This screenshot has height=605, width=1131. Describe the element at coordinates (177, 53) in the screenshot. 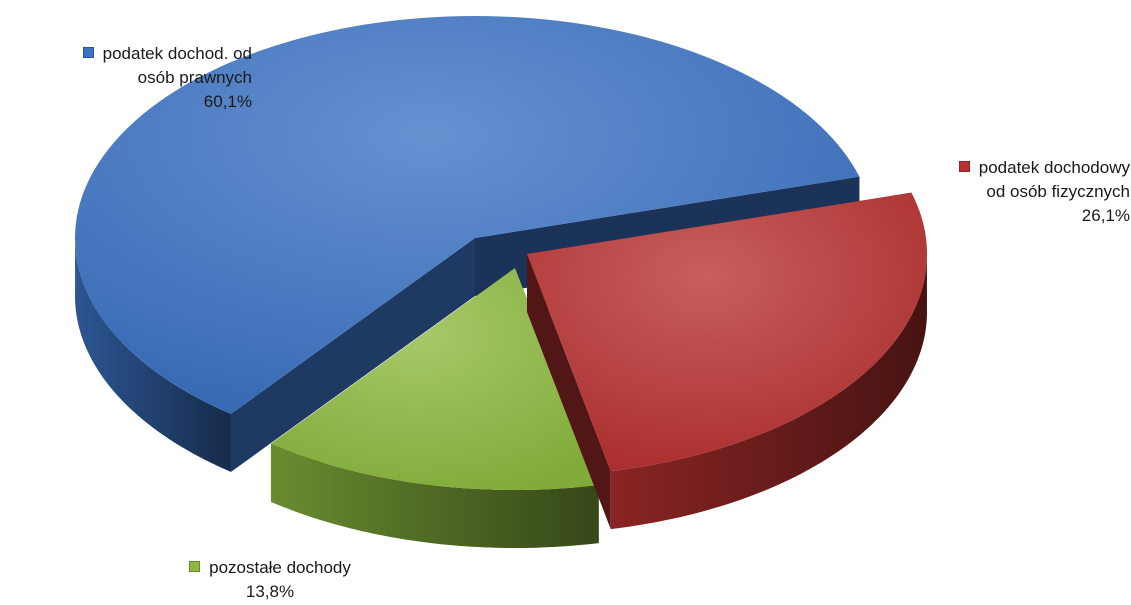

I see `slice-label-corporate-tax-line1: podatek dochod. od` at that location.